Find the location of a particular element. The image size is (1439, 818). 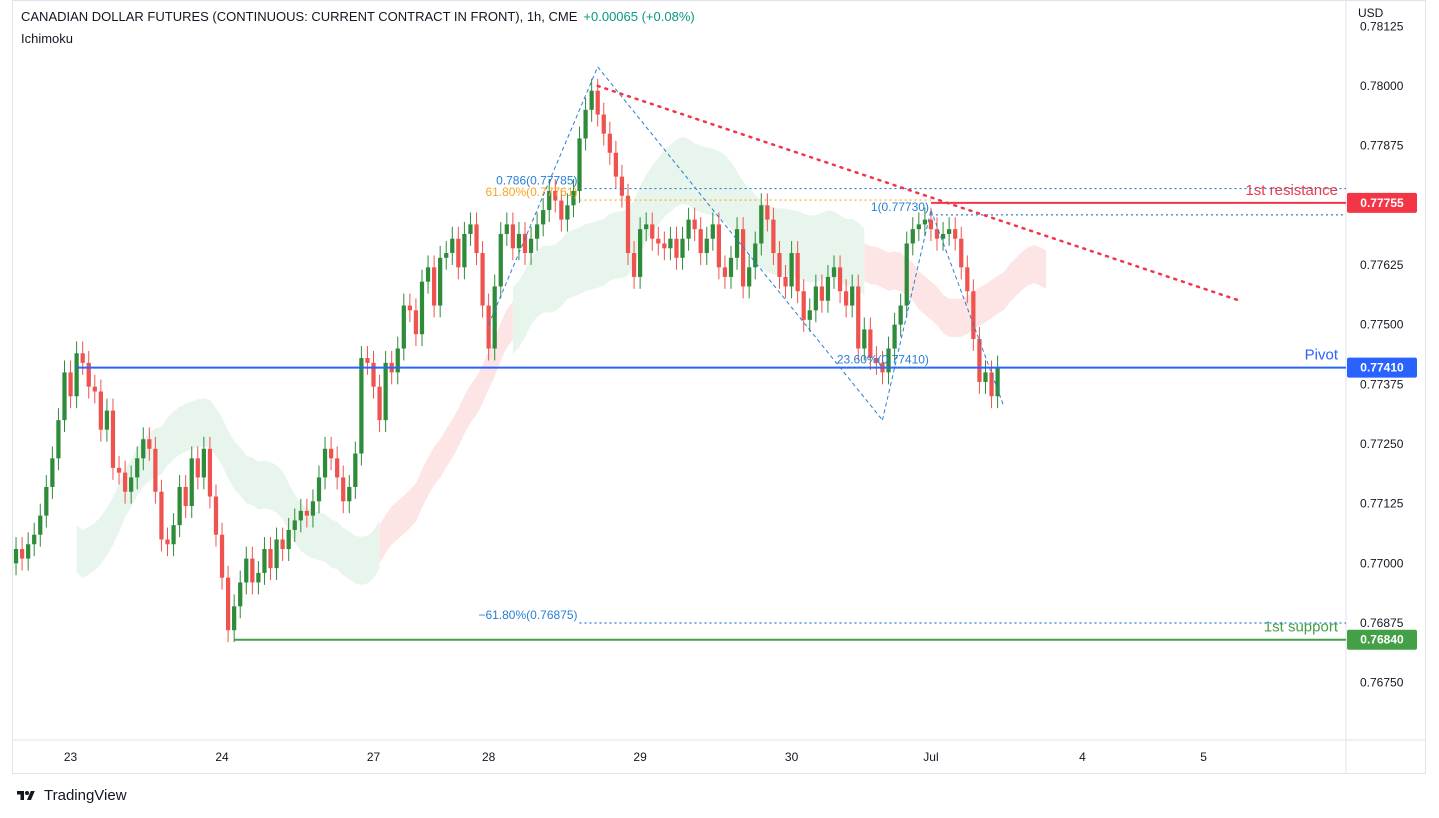

fib-level-label: 61.80%(0.77761) is located at coordinates (531, 192).